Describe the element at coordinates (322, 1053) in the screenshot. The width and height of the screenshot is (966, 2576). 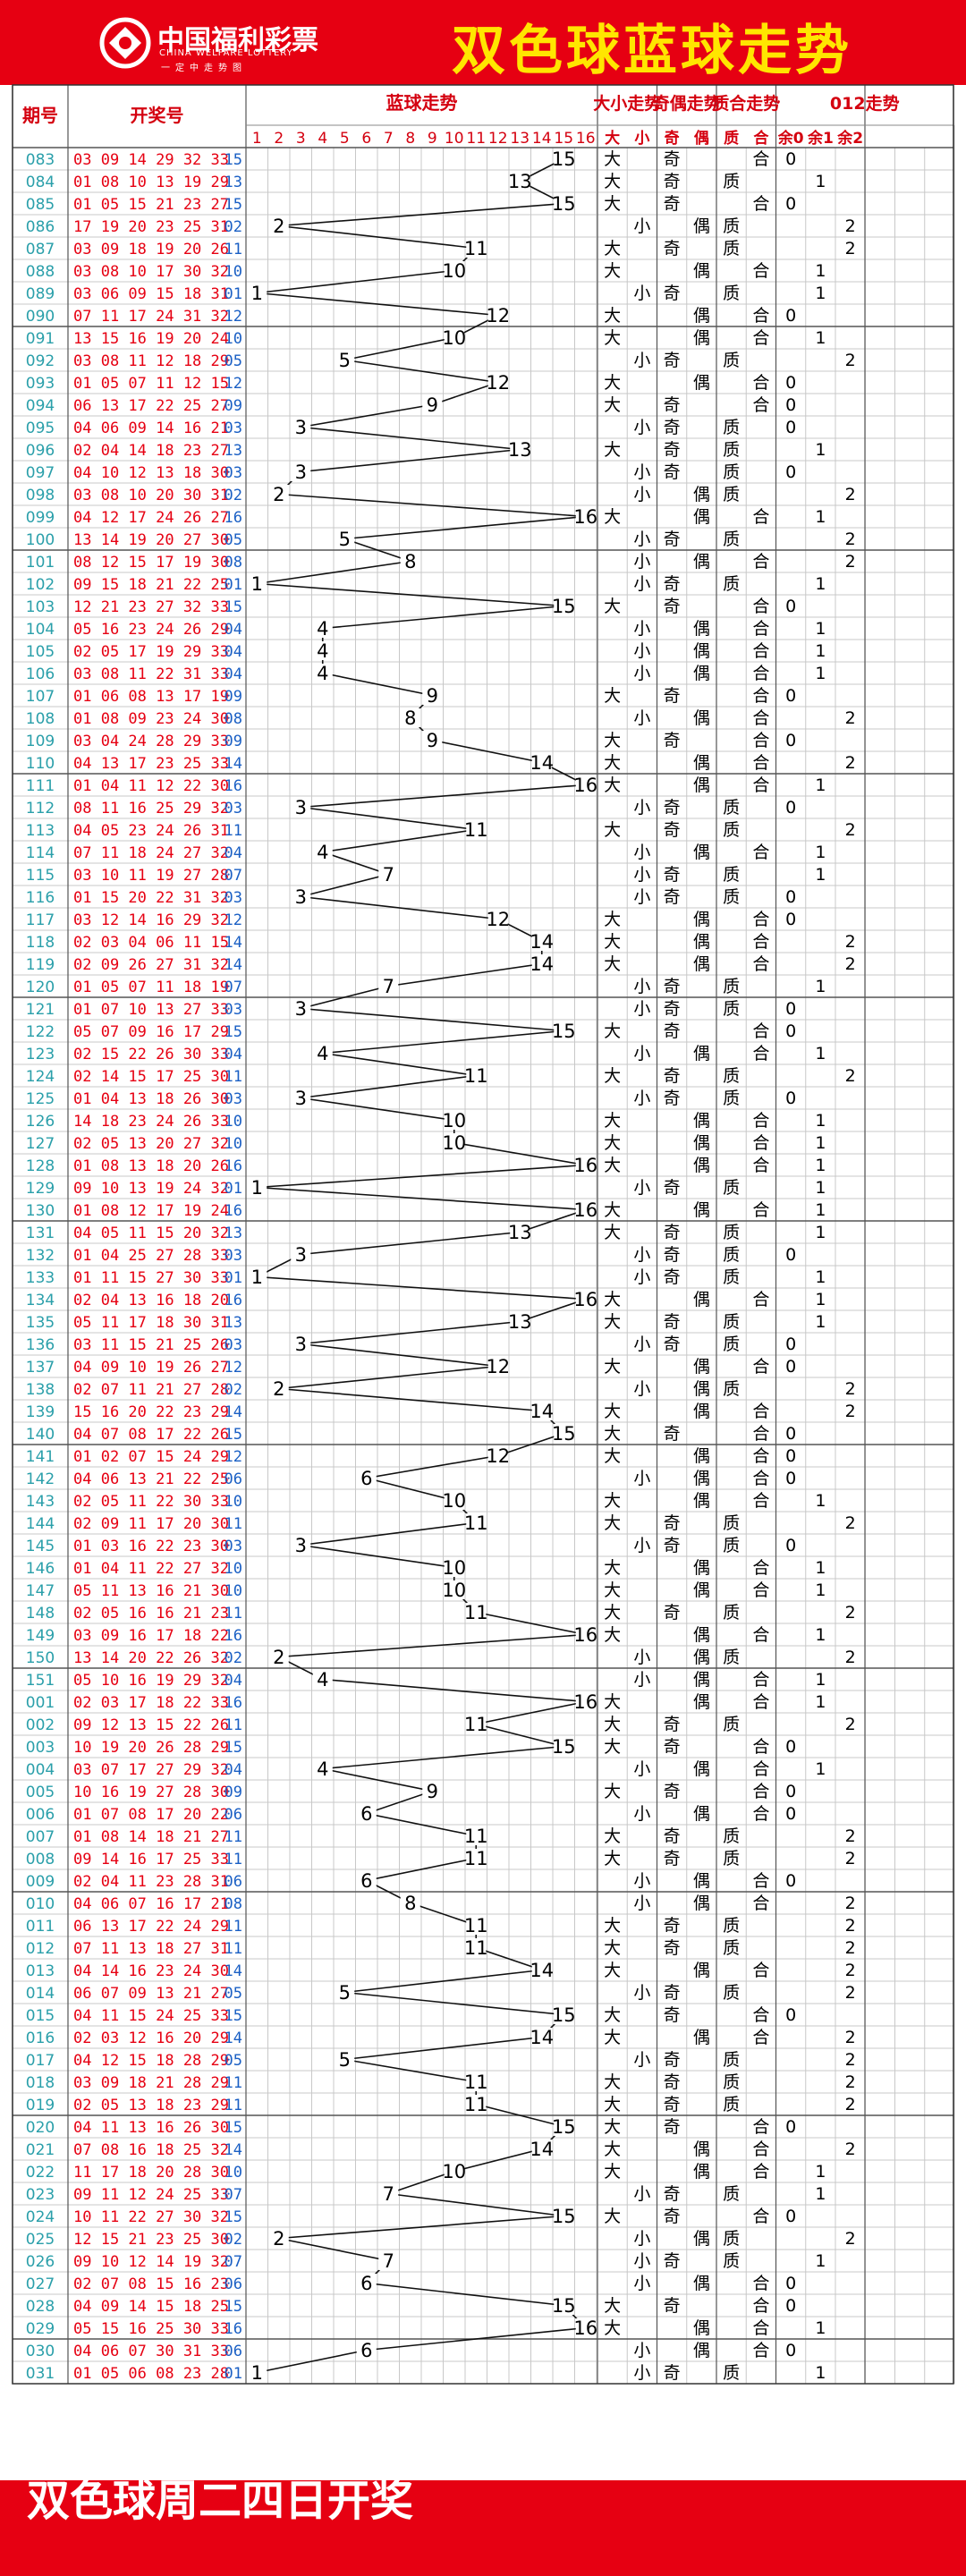
I see `blue-ball-marker: 4` at that location.